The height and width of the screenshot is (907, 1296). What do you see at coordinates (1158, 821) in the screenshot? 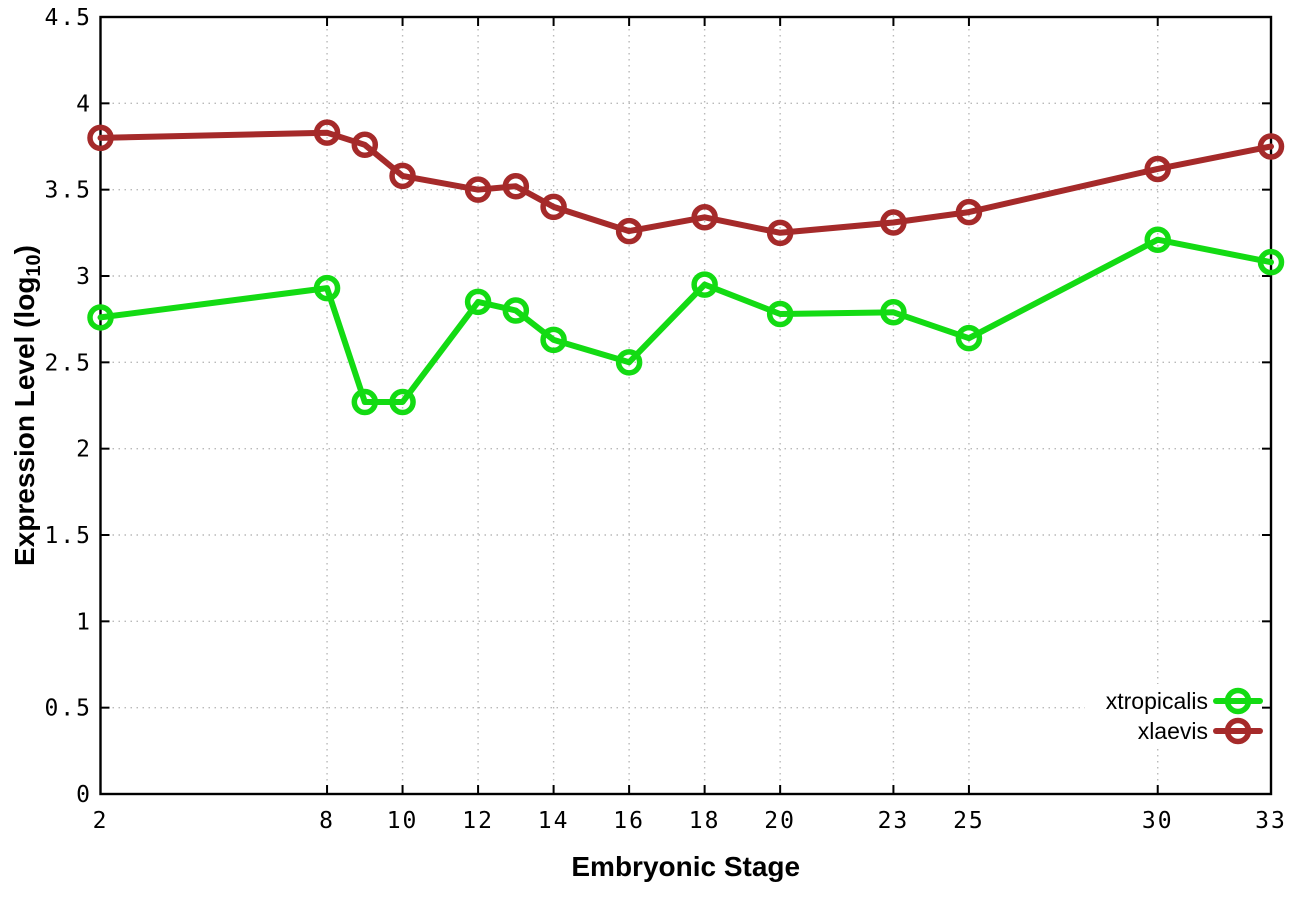
I see `x-tick-label: 30` at bounding box center [1158, 821].